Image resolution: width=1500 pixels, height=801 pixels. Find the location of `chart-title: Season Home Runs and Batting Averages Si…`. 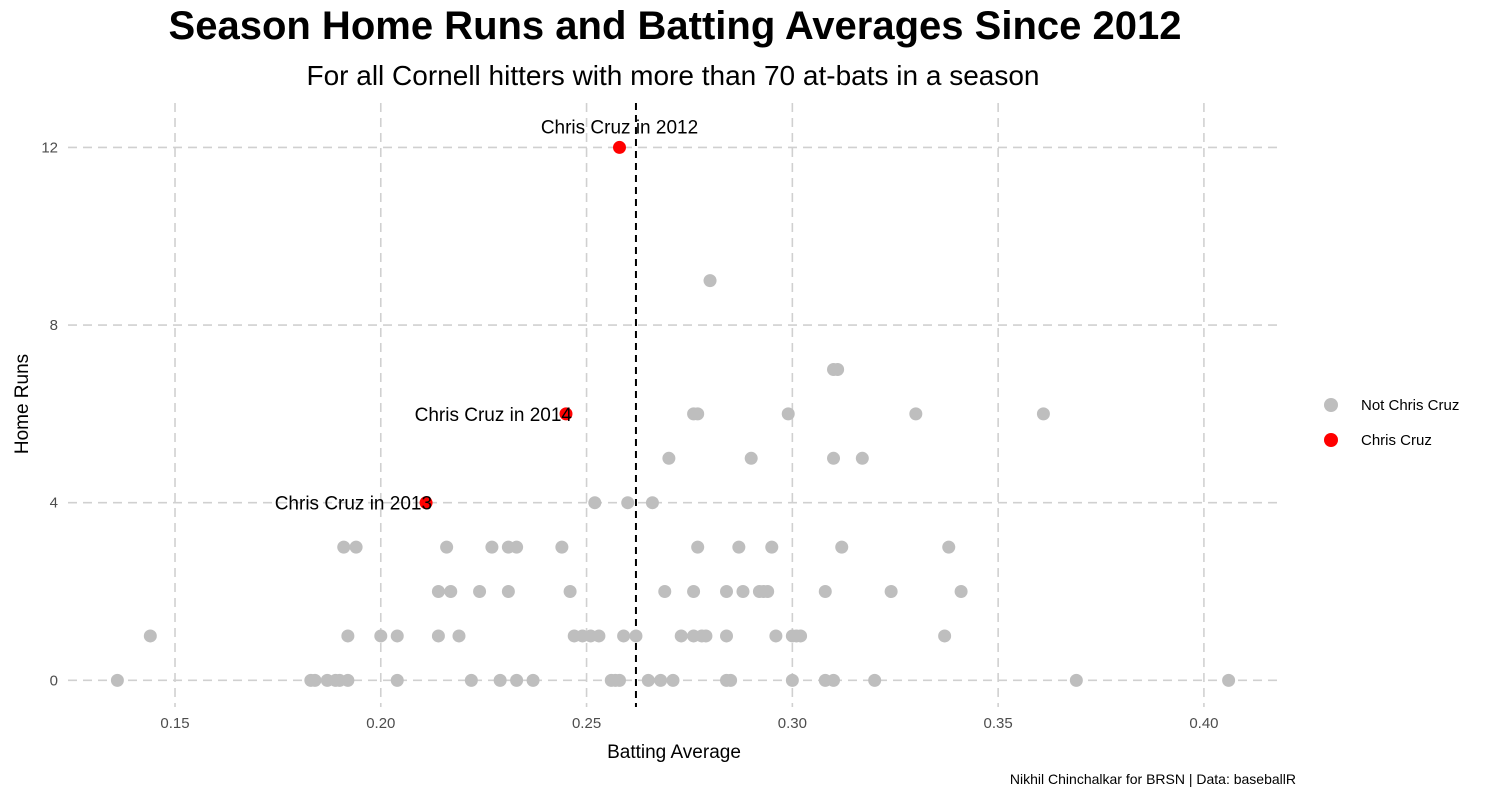

chart-title: Season Home Runs and Batting Averages Si… is located at coordinates (675, 26).